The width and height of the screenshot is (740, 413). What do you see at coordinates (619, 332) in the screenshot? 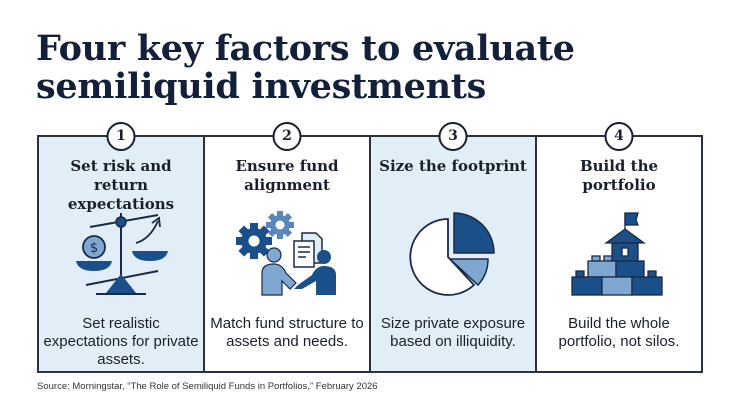
I see `factor-description: Build the whole portfolio, not silos.` at bounding box center [619, 332].